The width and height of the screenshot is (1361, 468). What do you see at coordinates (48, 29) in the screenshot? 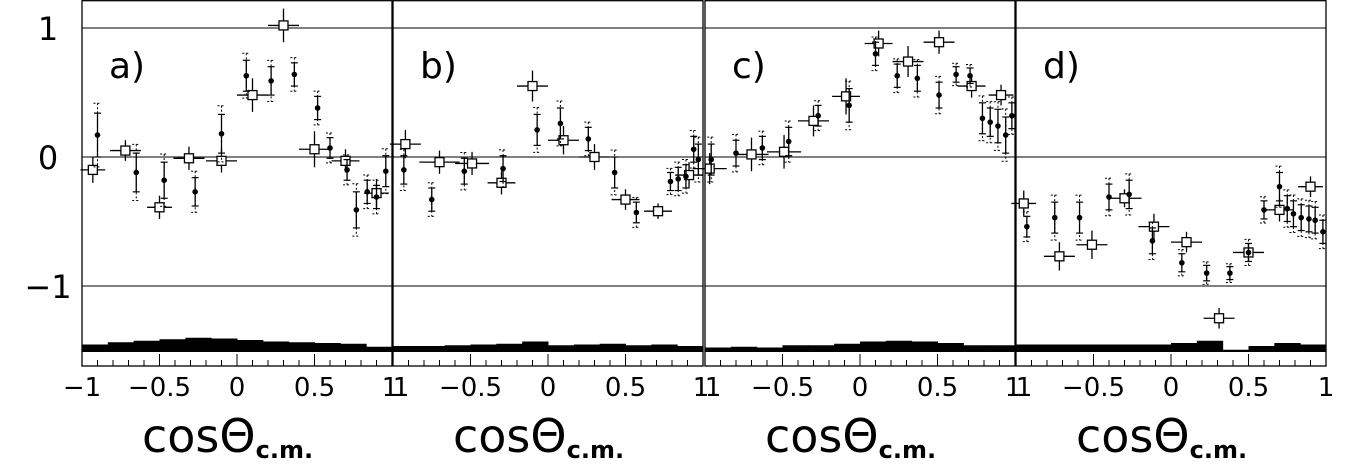
I see `y-tick-label: 1` at bounding box center [48, 29].